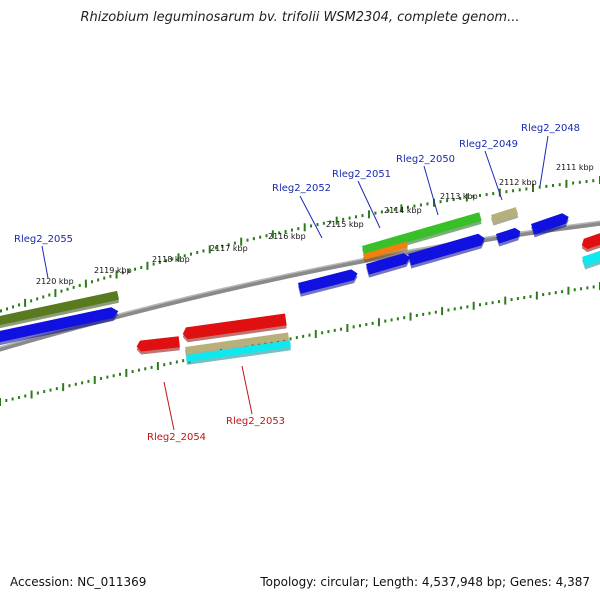 This screenshot has width=600, height=600. I want to click on gene-rleg2-2050, so click(446, 251).